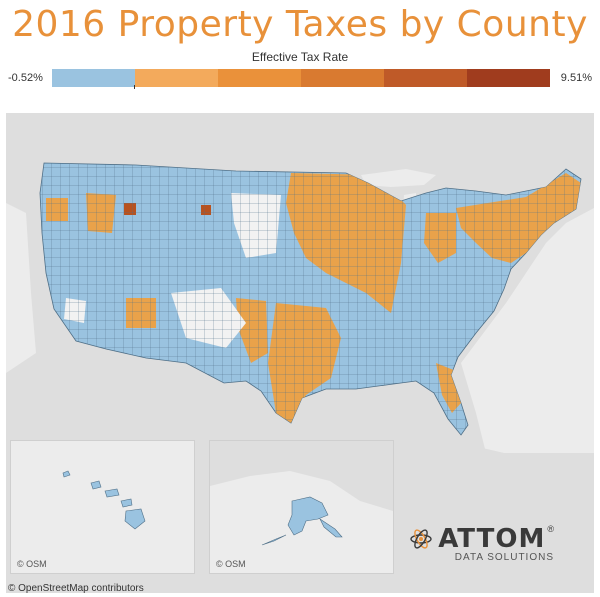 Image resolution: width=600 pixels, height=597 pixels. Describe the element at coordinates (504, 557) in the screenshot. I see `logo-tagline: DATA SOLUTIONS` at that location.